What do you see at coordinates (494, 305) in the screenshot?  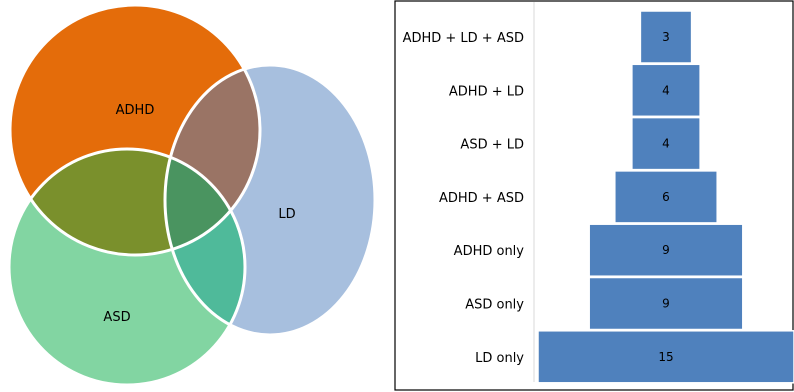 I see `category-label: ASD only` at bounding box center [494, 305].